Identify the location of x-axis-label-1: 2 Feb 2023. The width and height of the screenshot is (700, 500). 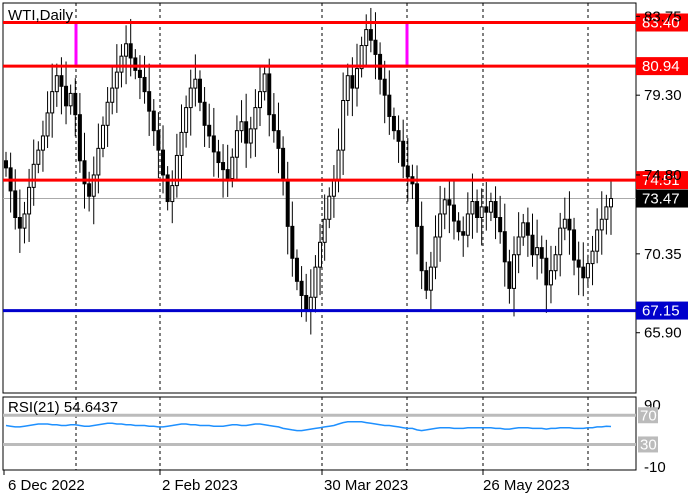
(200, 485).